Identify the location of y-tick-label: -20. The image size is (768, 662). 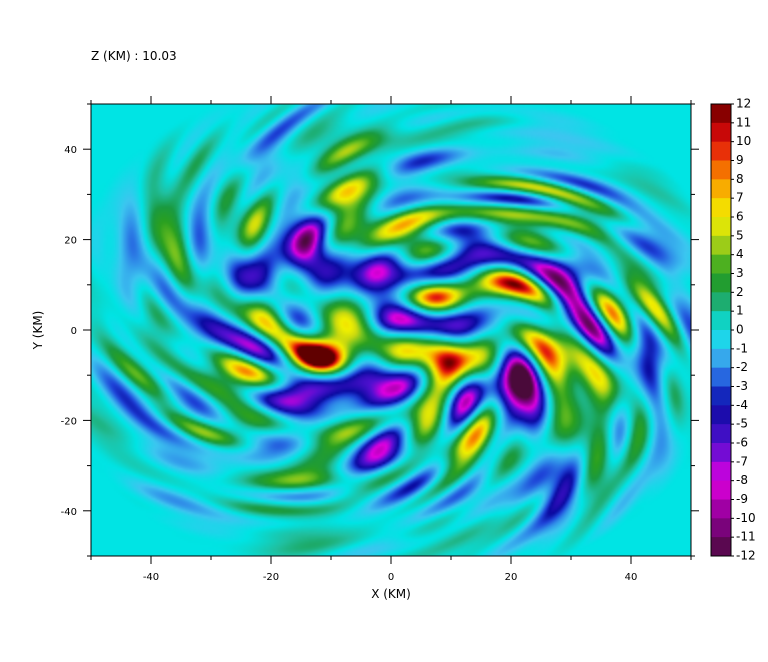
(69, 421).